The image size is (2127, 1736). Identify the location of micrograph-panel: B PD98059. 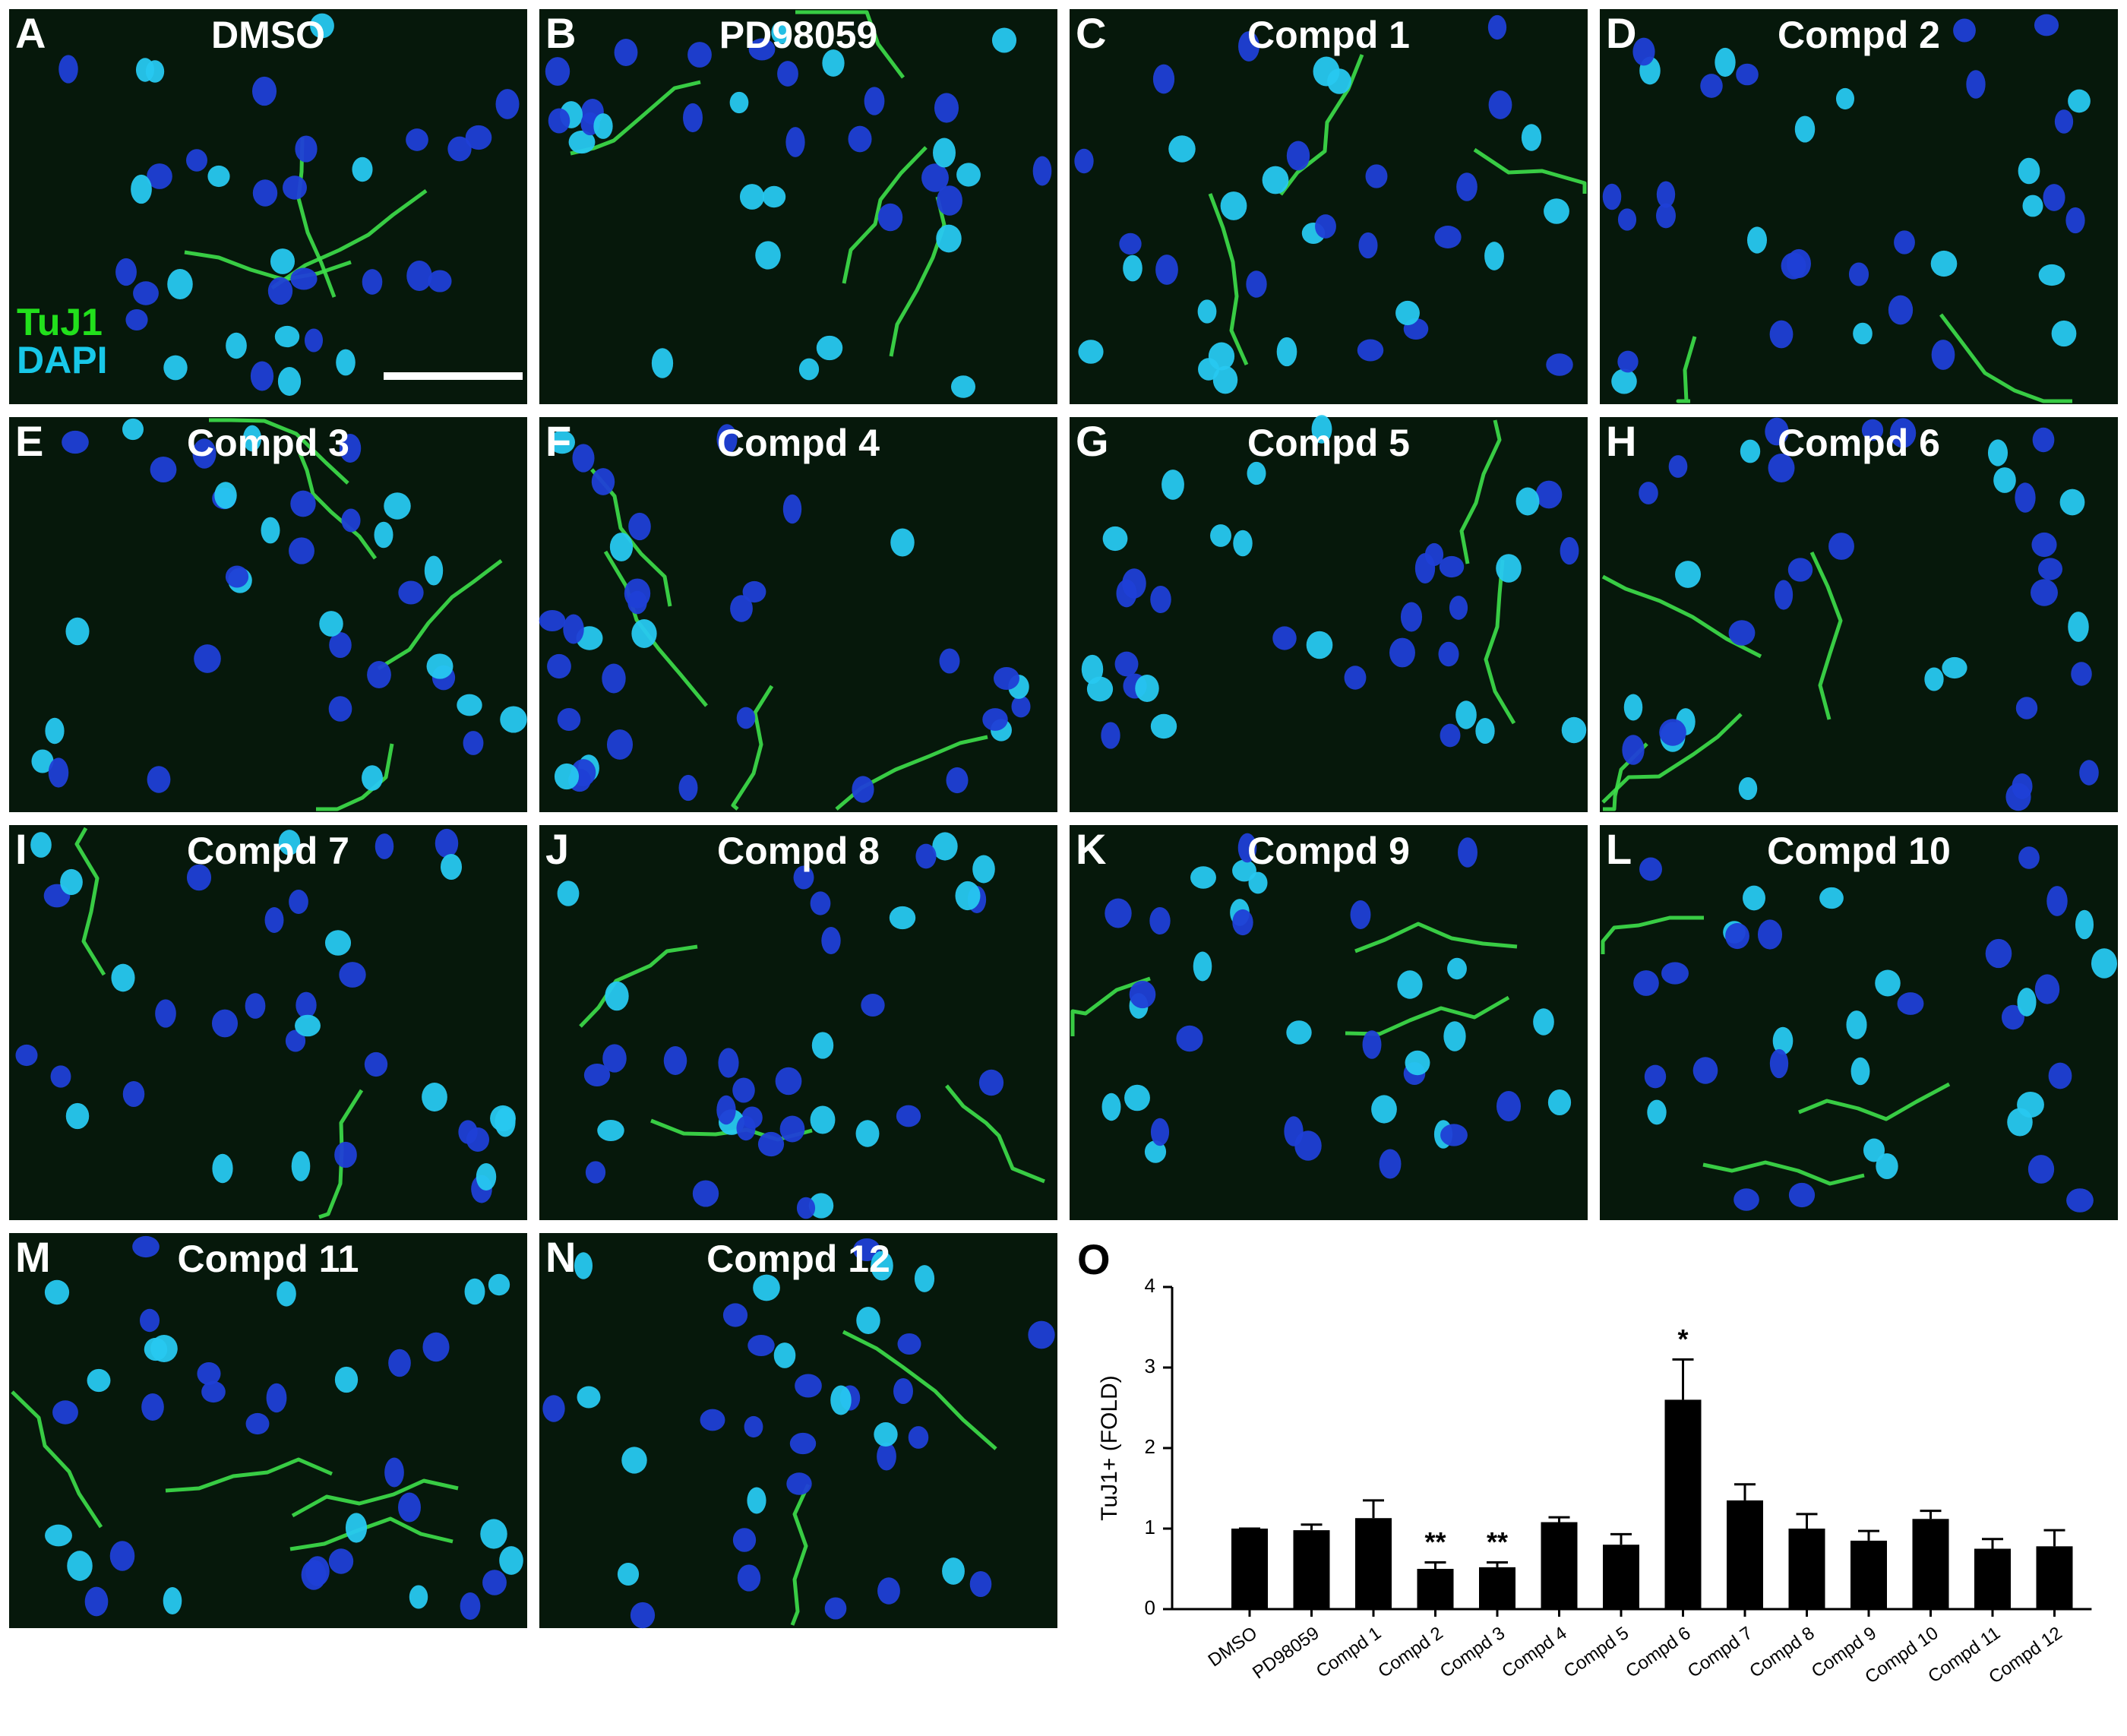
(798, 206).